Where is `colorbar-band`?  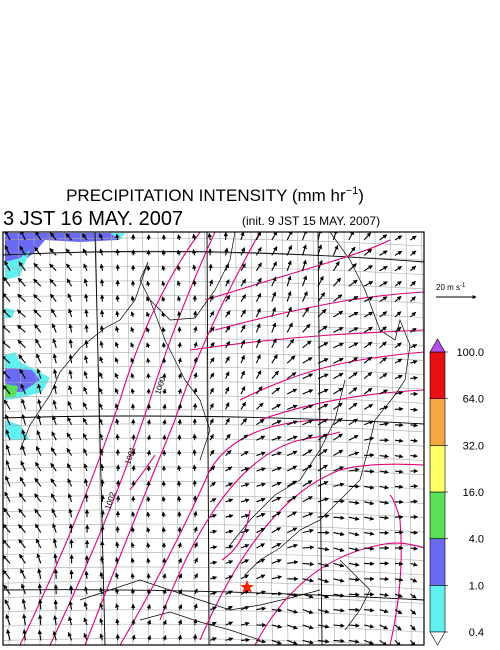
colorbar-band is located at coordinates (437, 609).